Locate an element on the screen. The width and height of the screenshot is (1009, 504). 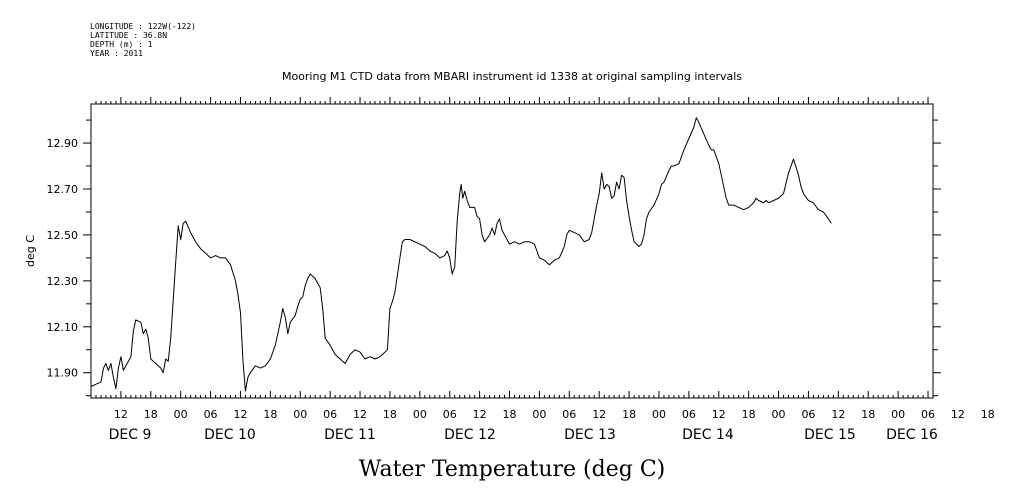
y-tick-label: 12.10 is located at coordinates (63, 327).